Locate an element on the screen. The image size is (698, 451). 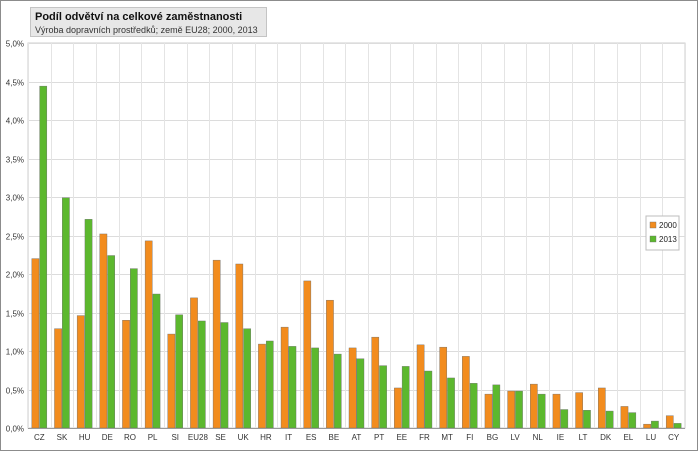
bar-2000-MT is located at coordinates (443, 387).